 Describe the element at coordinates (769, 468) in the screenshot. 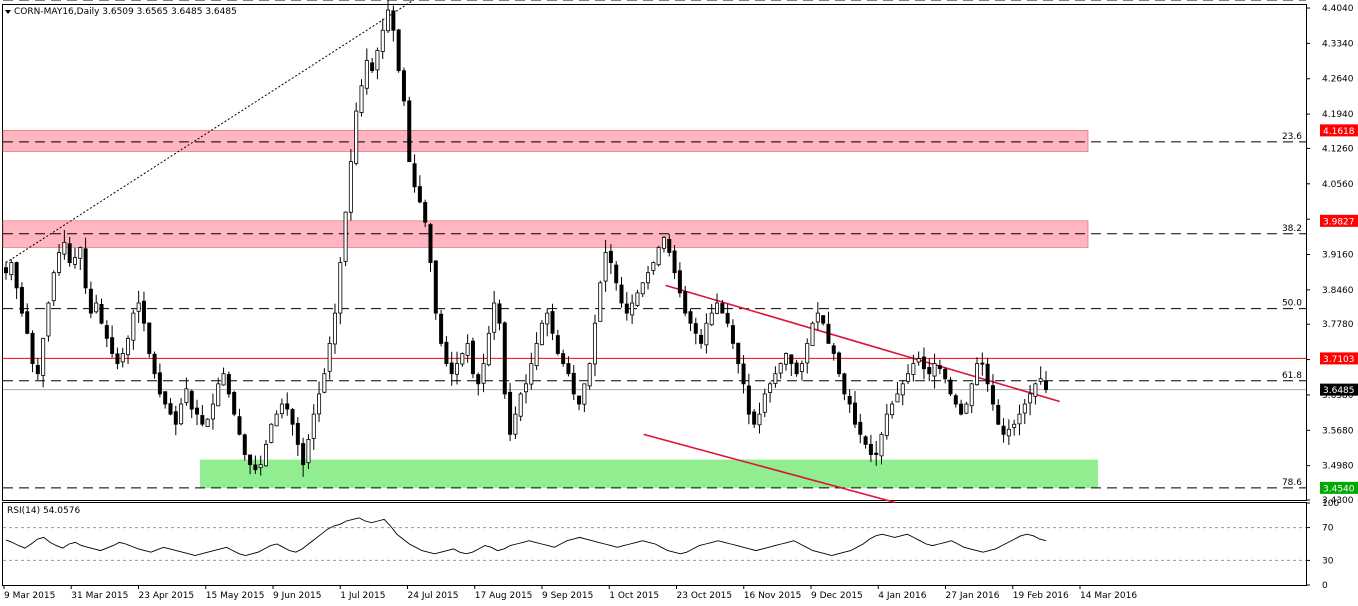

I see `trend-line` at that location.